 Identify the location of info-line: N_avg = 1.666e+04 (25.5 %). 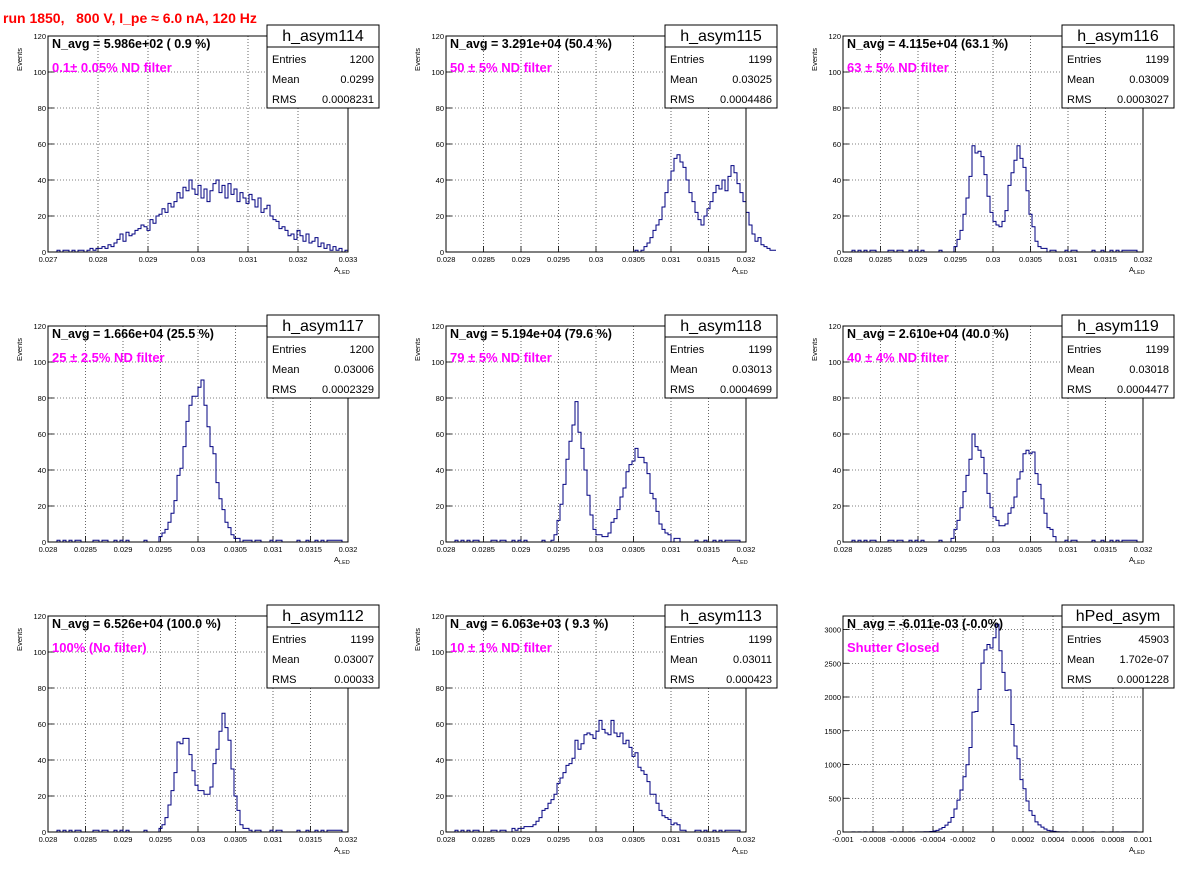
(133, 334).